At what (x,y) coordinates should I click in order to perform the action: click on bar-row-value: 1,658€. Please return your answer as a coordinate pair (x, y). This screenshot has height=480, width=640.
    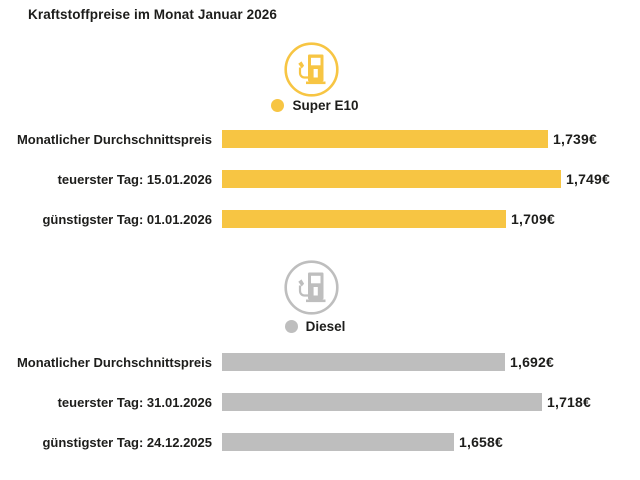
    Looking at the image, I should click on (481, 442).